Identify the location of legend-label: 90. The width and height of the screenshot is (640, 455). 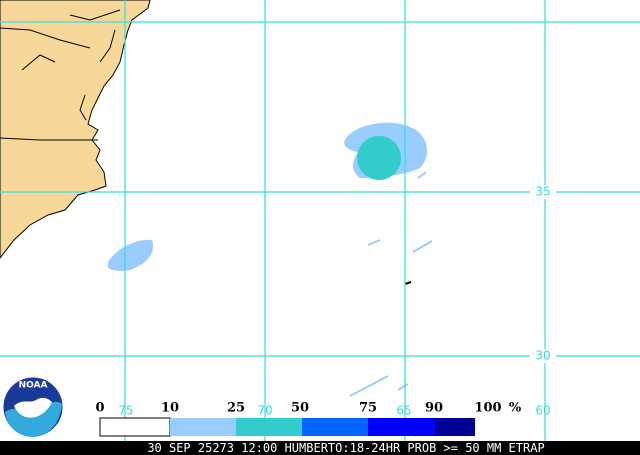
(434, 408).